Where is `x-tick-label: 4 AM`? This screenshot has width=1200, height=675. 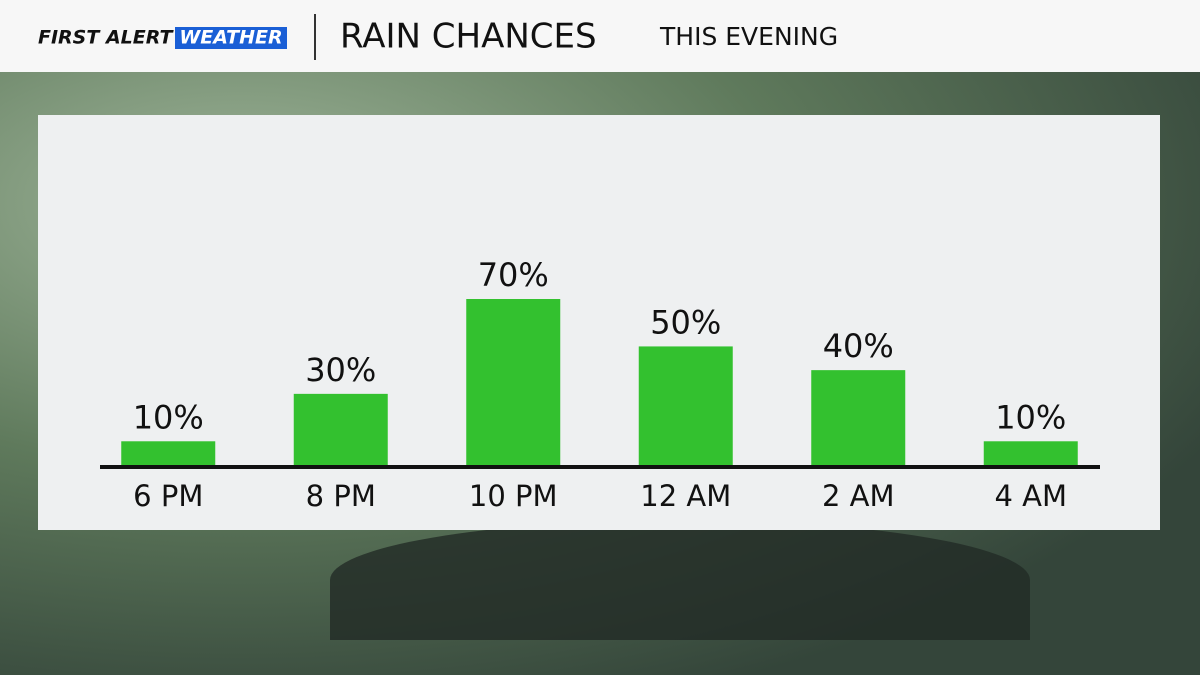 x-tick-label: 4 AM is located at coordinates (1030, 496).